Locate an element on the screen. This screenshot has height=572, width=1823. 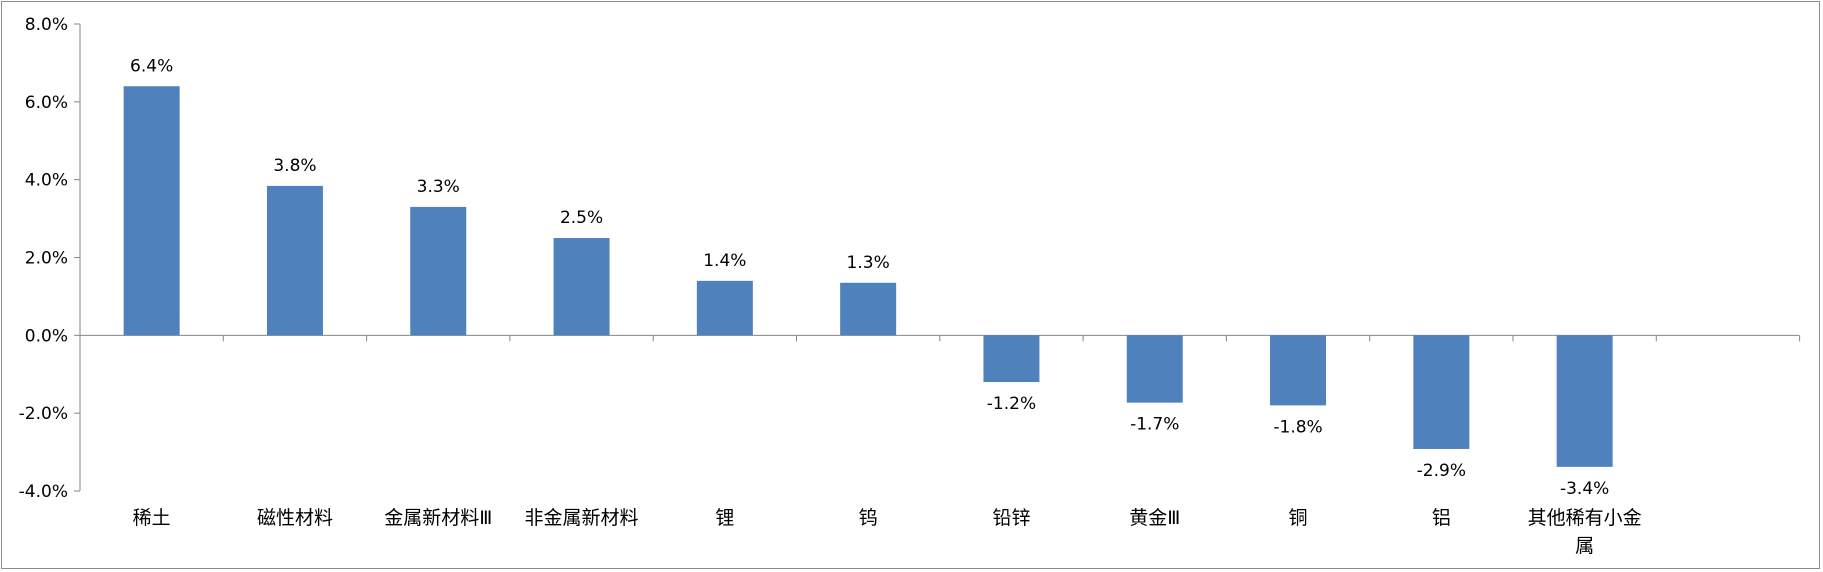
category-label: 铅锌 is located at coordinates (1011, 518).